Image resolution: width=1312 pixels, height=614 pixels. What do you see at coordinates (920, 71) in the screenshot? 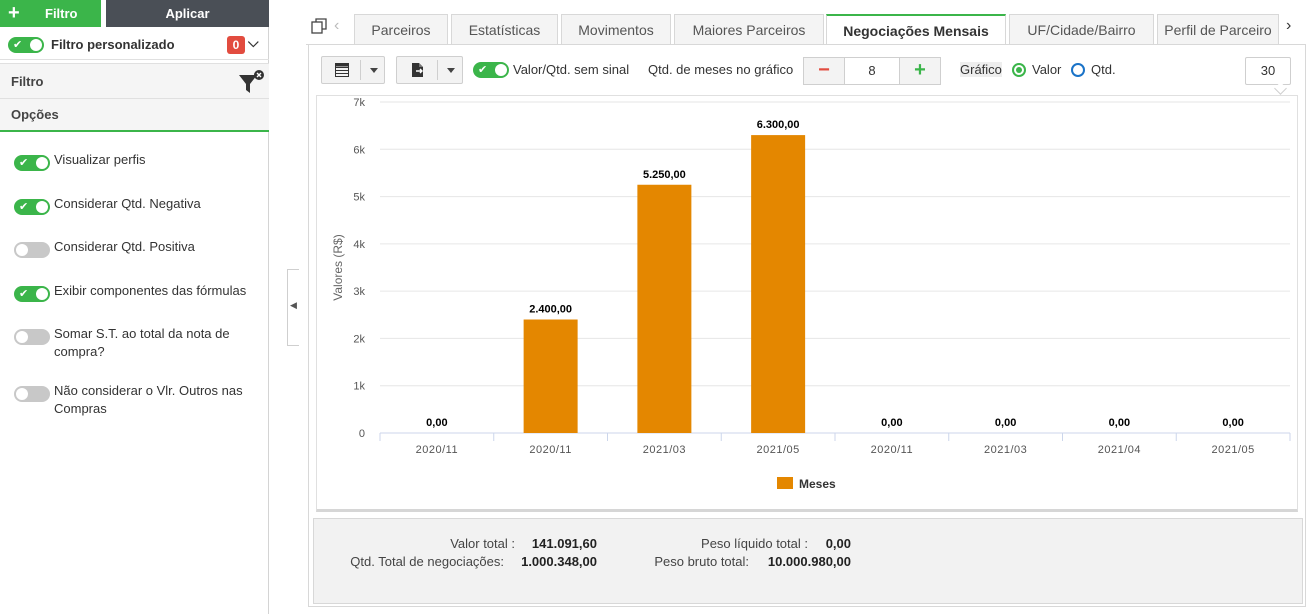
I see `months-increment-button: +` at bounding box center [920, 71].